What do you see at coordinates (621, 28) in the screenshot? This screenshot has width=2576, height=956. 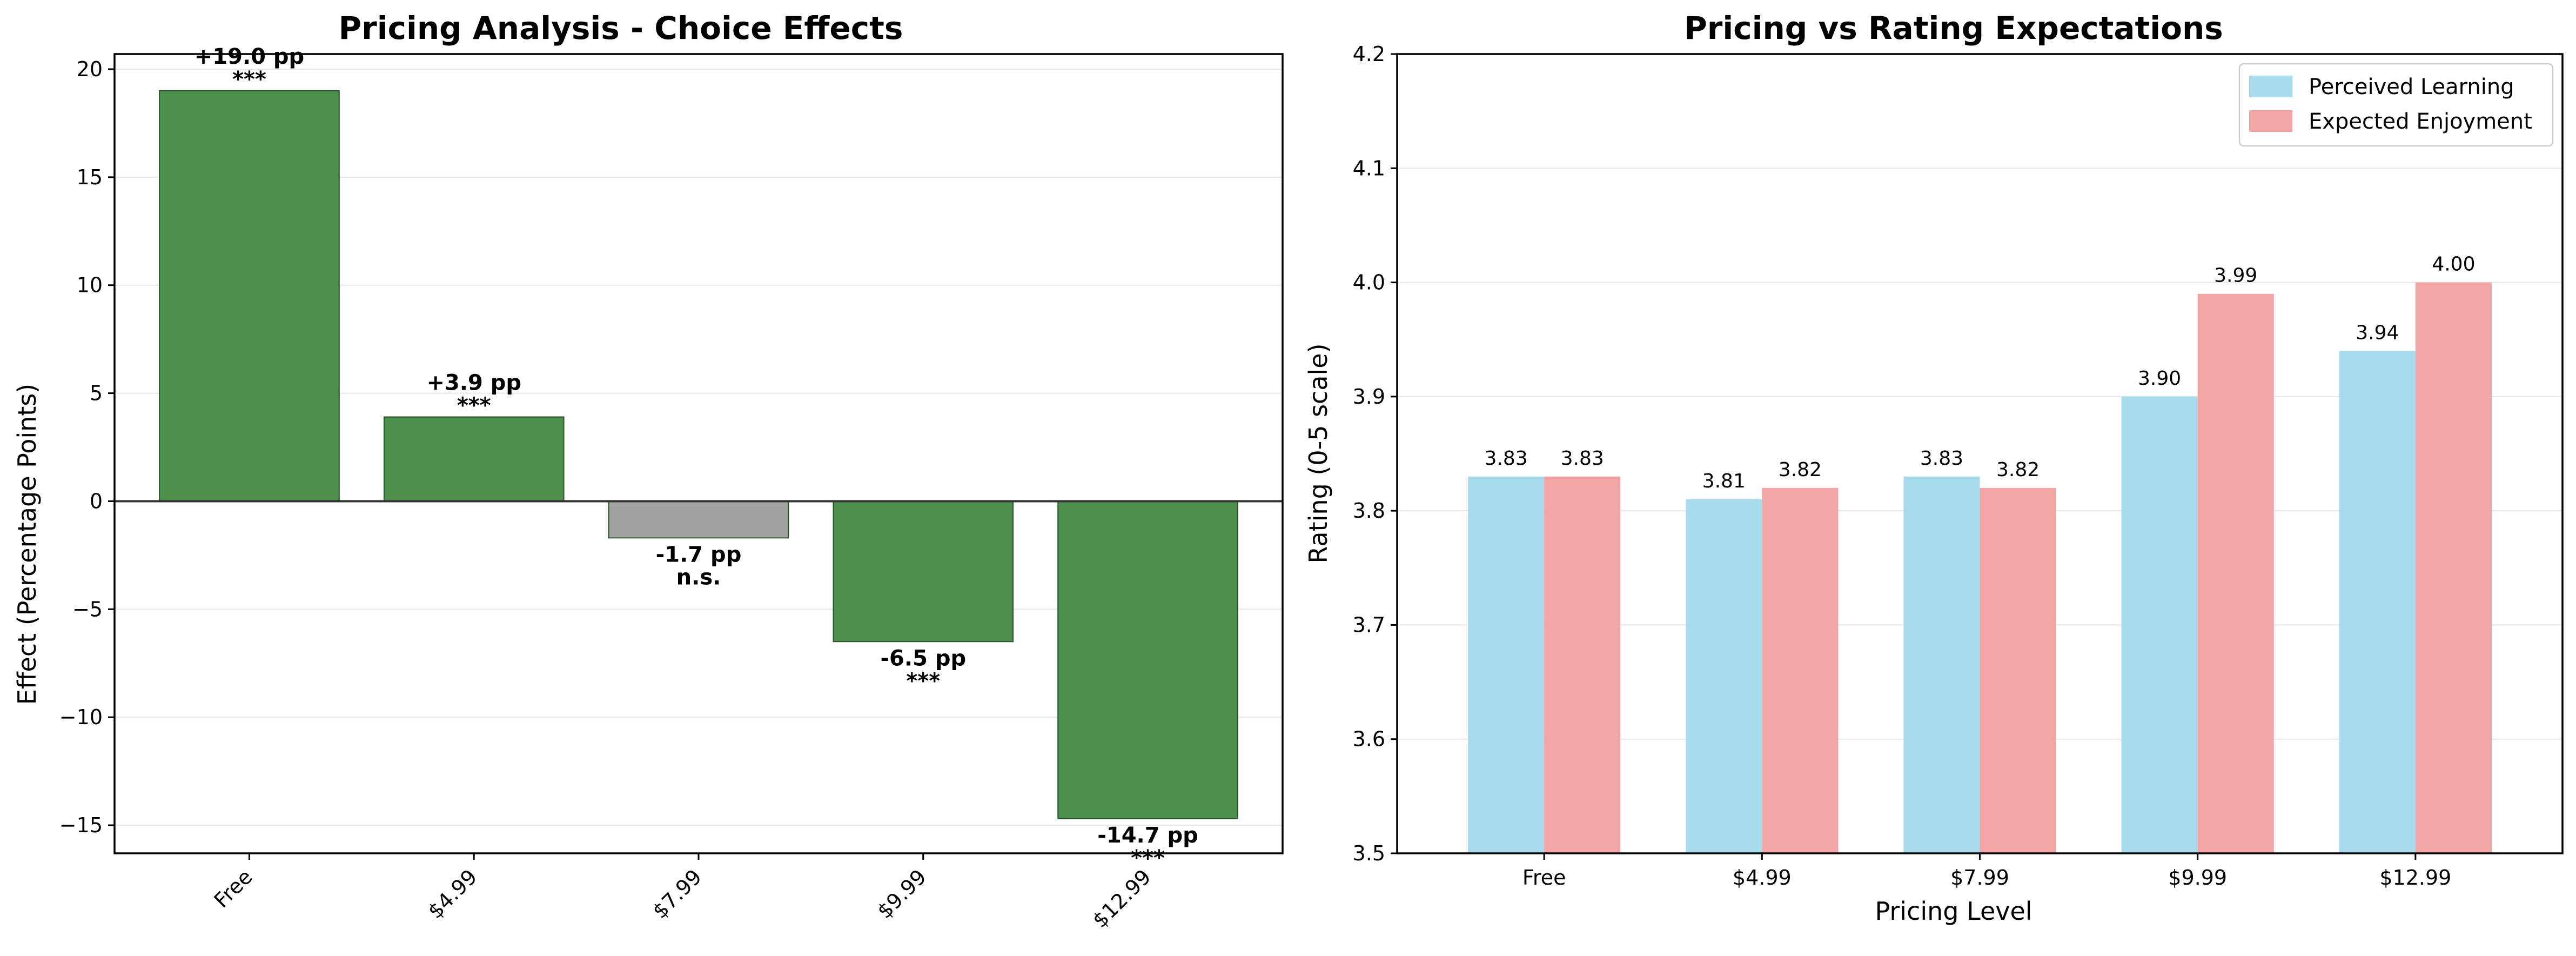 I see `left-chart-title: Pricing Analysis - Choice Effects` at bounding box center [621, 28].